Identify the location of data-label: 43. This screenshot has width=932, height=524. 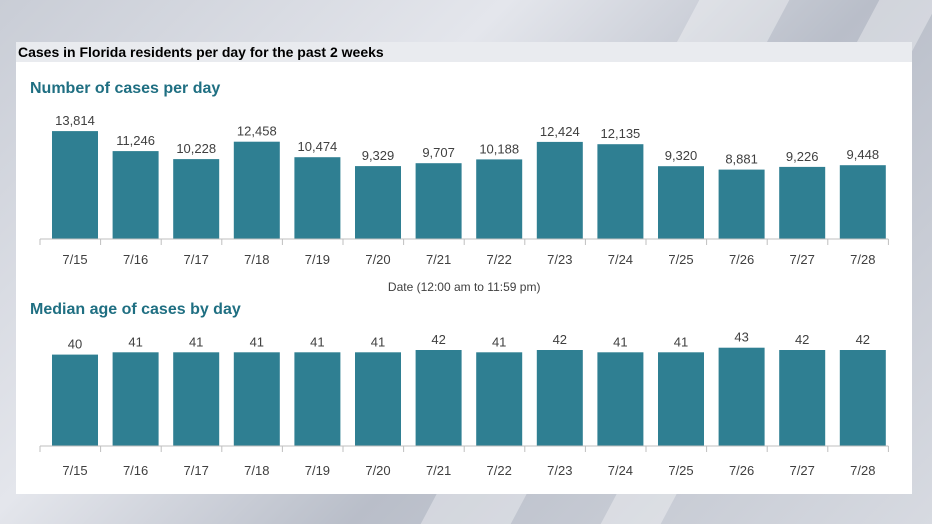
(741, 337).